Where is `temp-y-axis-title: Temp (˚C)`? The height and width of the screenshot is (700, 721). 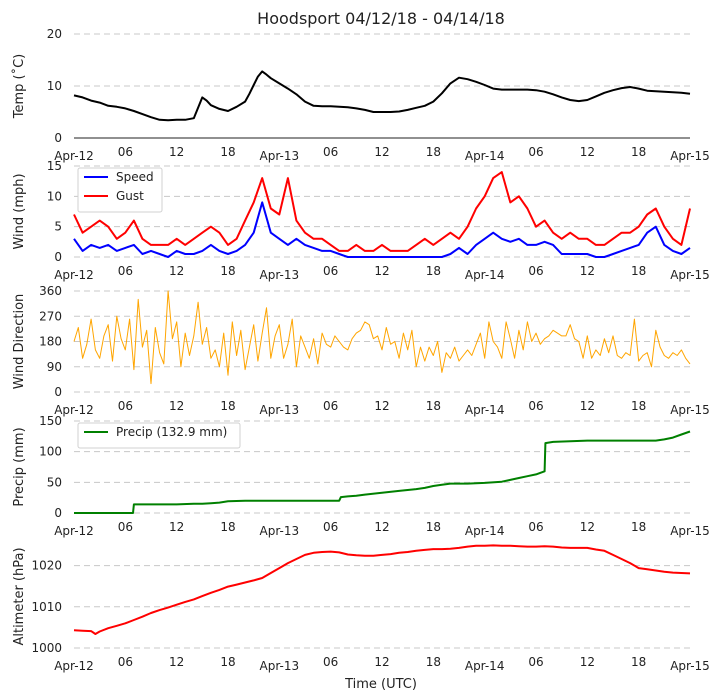
temp-y-axis-title: Temp (˚C) is located at coordinates (19, 87).